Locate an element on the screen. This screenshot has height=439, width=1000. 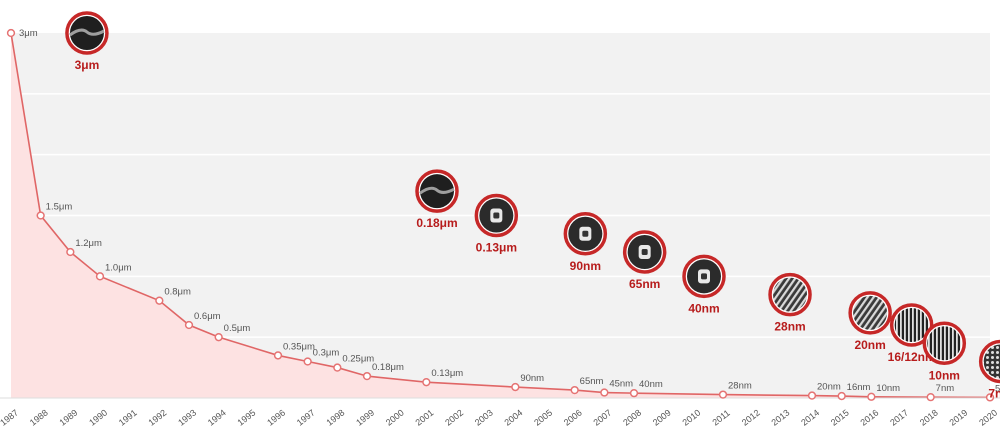
node-bubble: 16/12nm is located at coordinates (912, 333).